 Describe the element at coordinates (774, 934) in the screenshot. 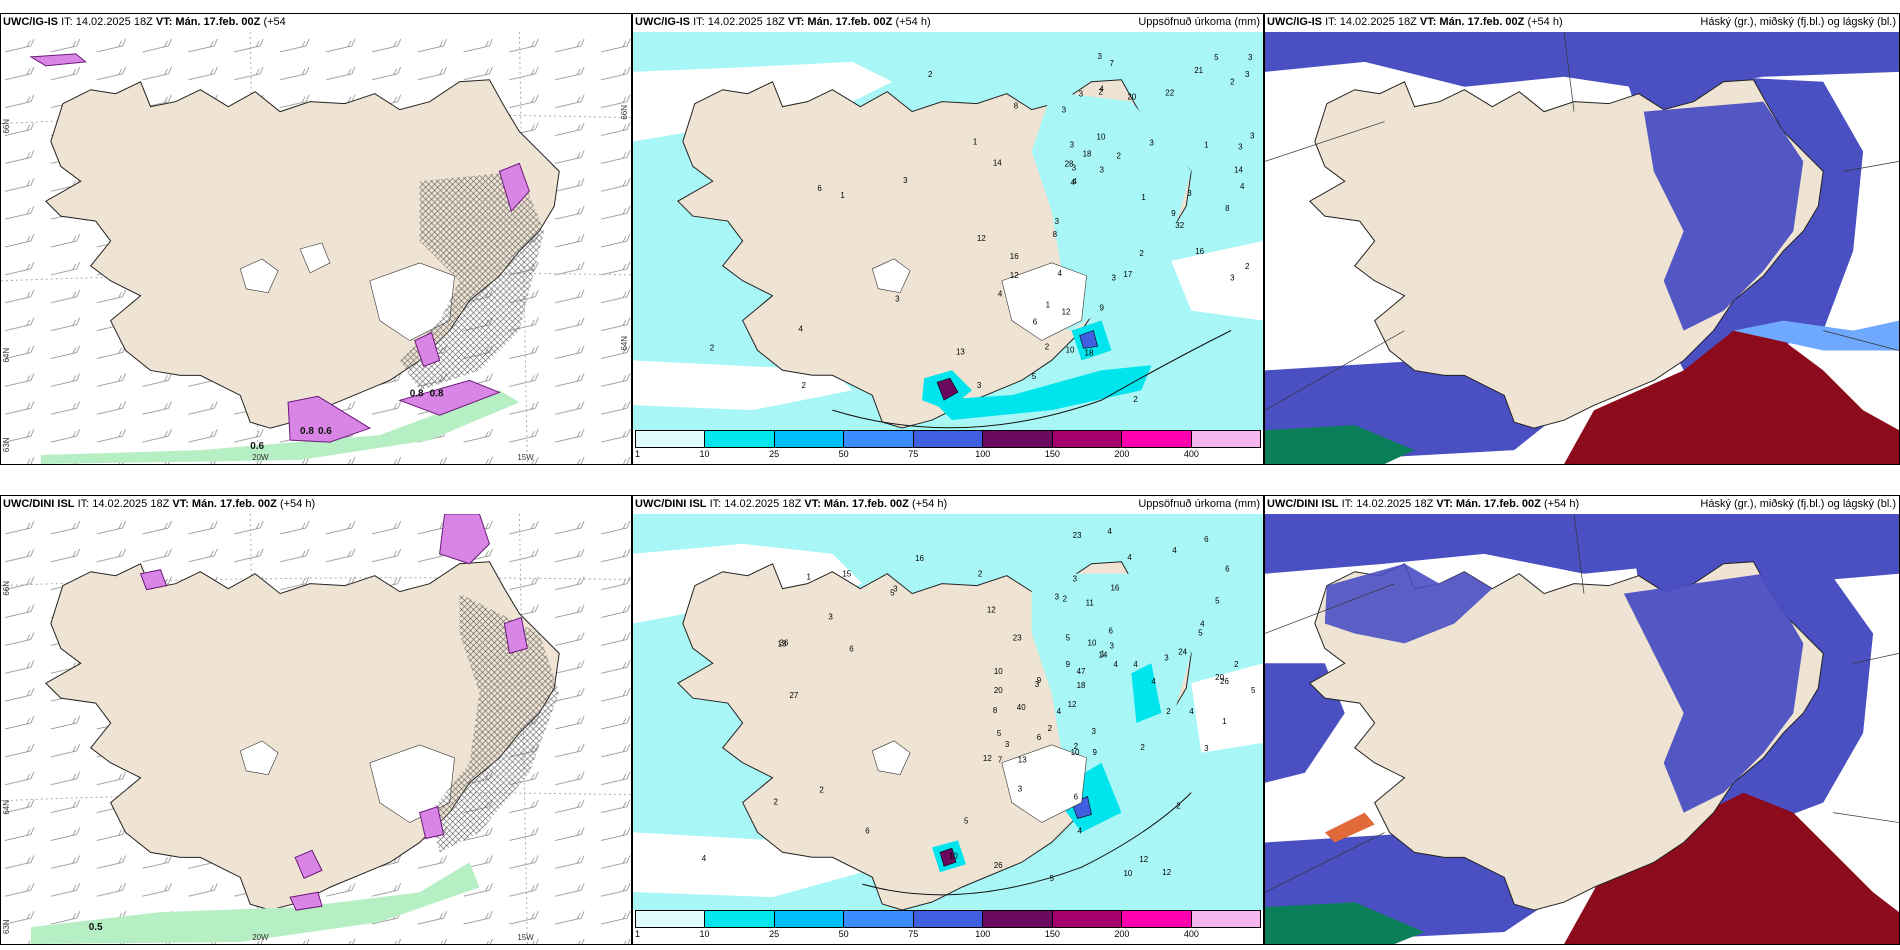

I see `color-bar-tick: 25` at that location.